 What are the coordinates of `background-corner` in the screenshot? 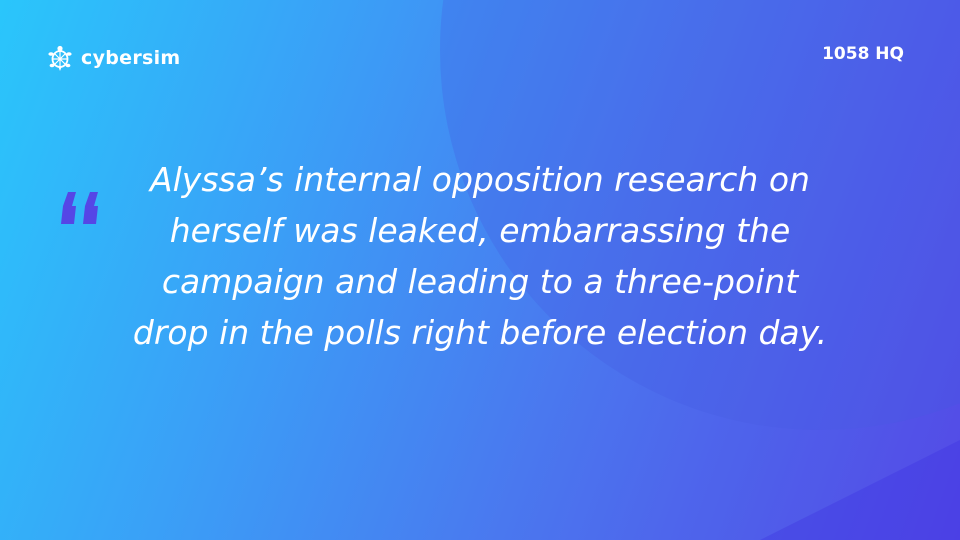 It's located at (860, 490).